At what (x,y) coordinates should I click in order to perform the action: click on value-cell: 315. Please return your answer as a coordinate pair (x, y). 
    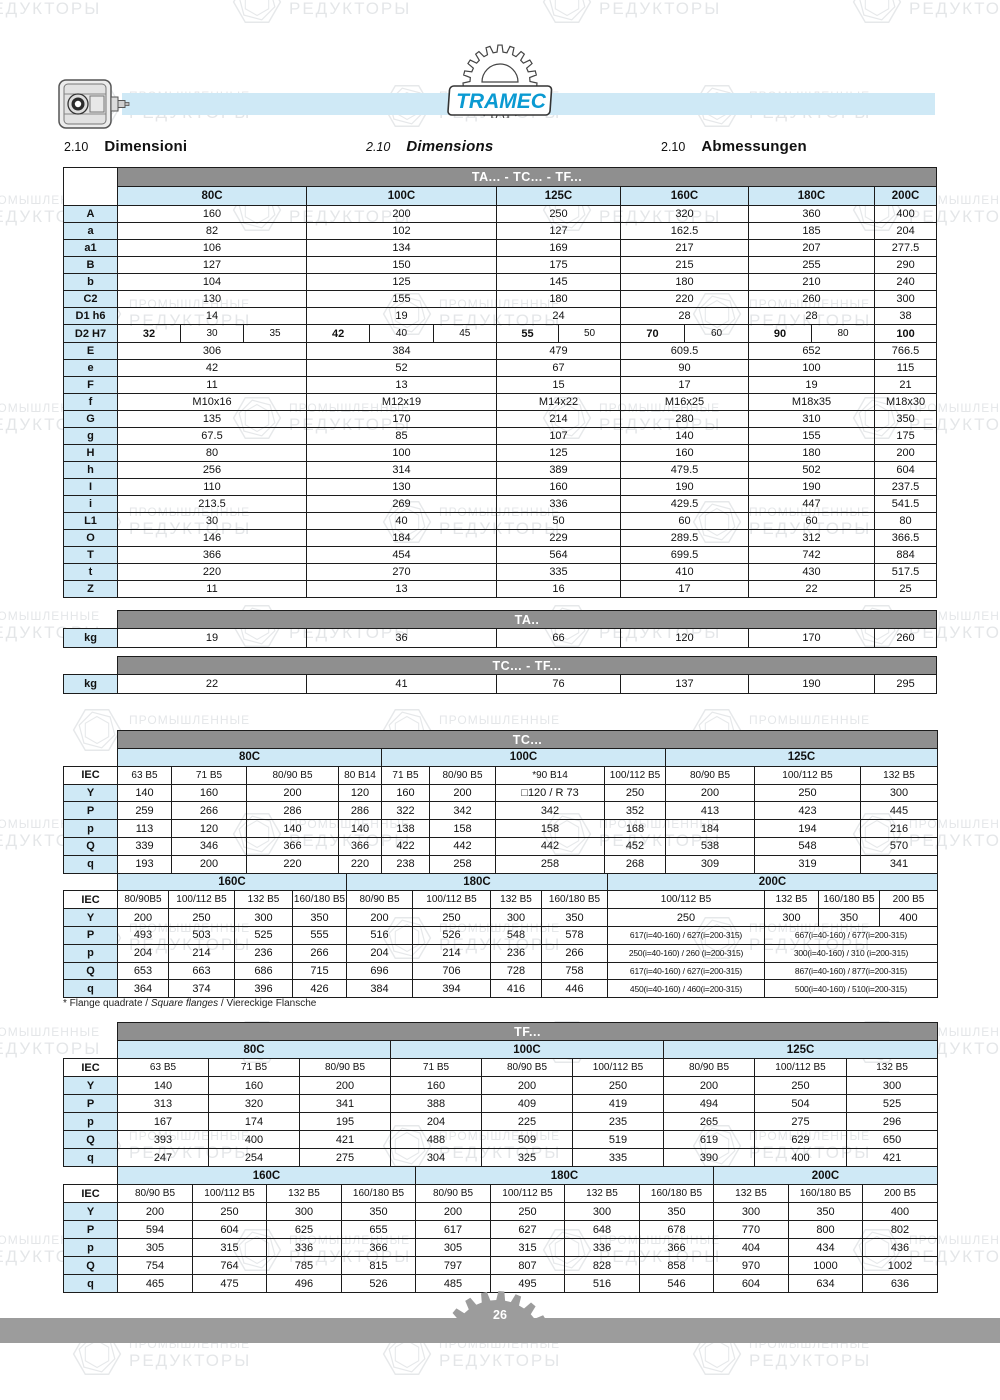
    Looking at the image, I should click on (229, 1247).